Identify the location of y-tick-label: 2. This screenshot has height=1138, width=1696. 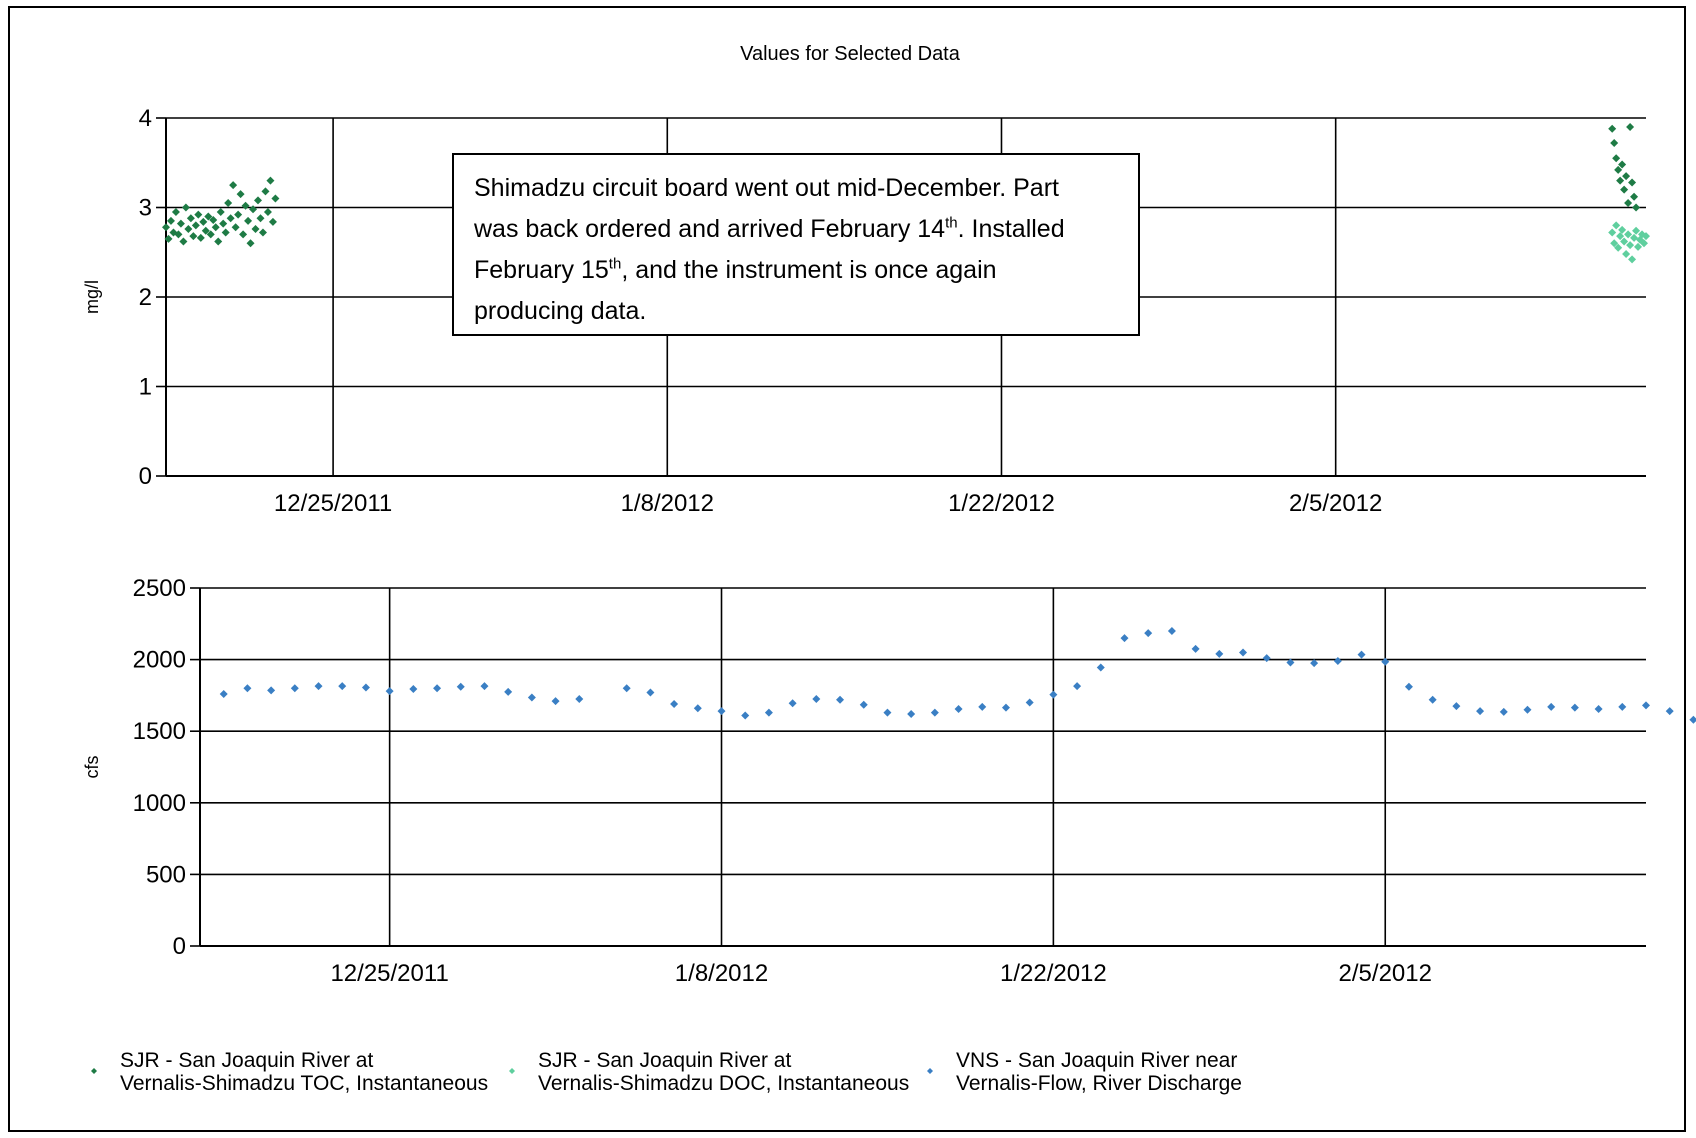
(145, 297).